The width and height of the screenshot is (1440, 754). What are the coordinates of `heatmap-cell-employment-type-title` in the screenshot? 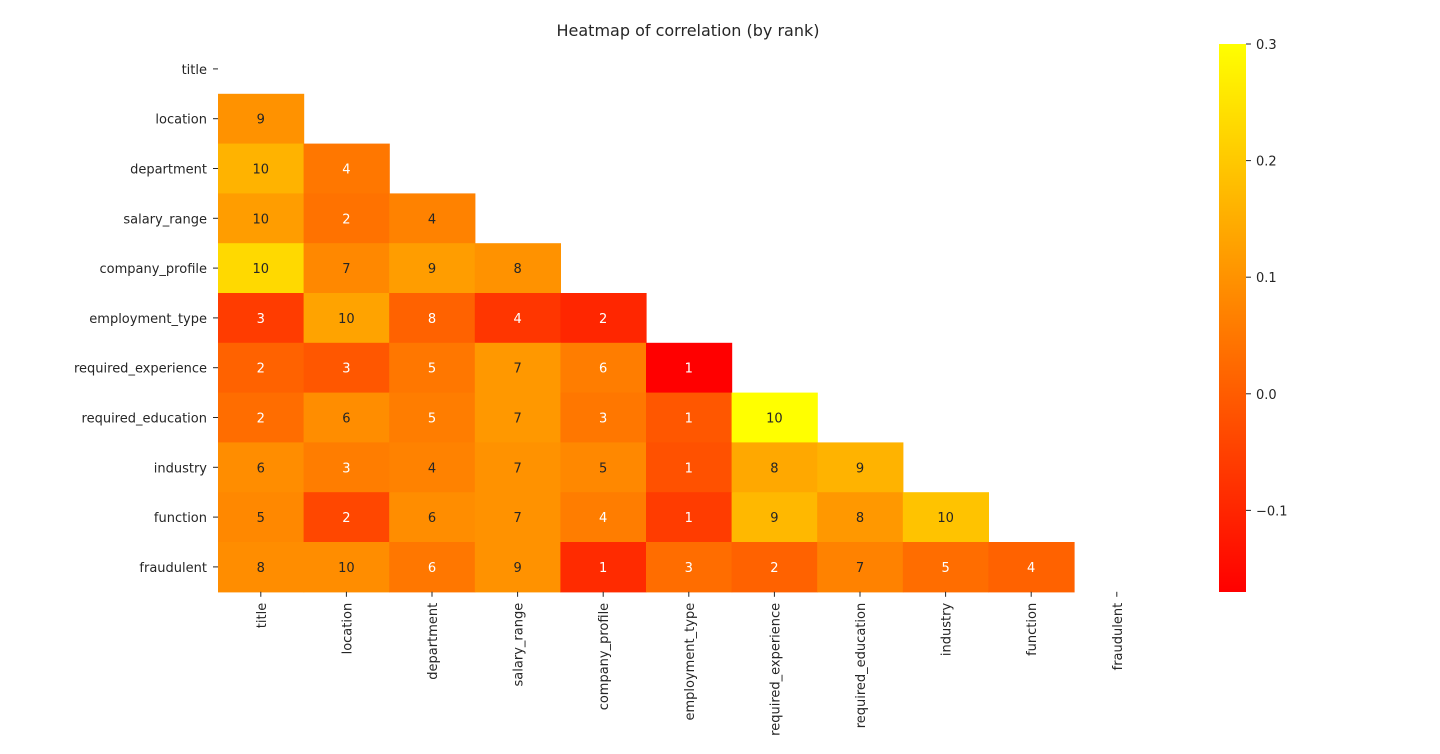 It's located at (261, 318).